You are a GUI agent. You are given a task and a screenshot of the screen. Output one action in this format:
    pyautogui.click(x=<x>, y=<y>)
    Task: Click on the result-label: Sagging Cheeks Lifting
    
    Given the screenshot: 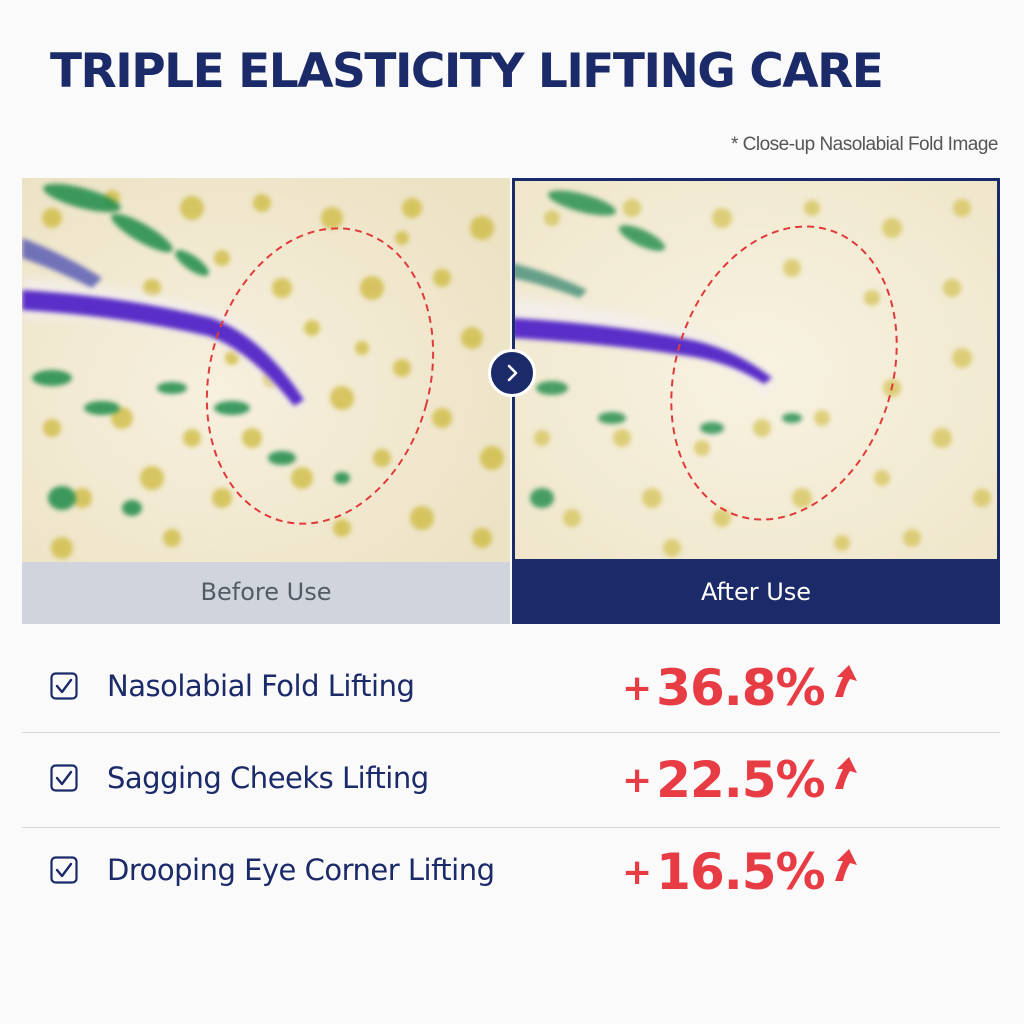 What is the action you would take?
    pyautogui.click(x=268, y=778)
    